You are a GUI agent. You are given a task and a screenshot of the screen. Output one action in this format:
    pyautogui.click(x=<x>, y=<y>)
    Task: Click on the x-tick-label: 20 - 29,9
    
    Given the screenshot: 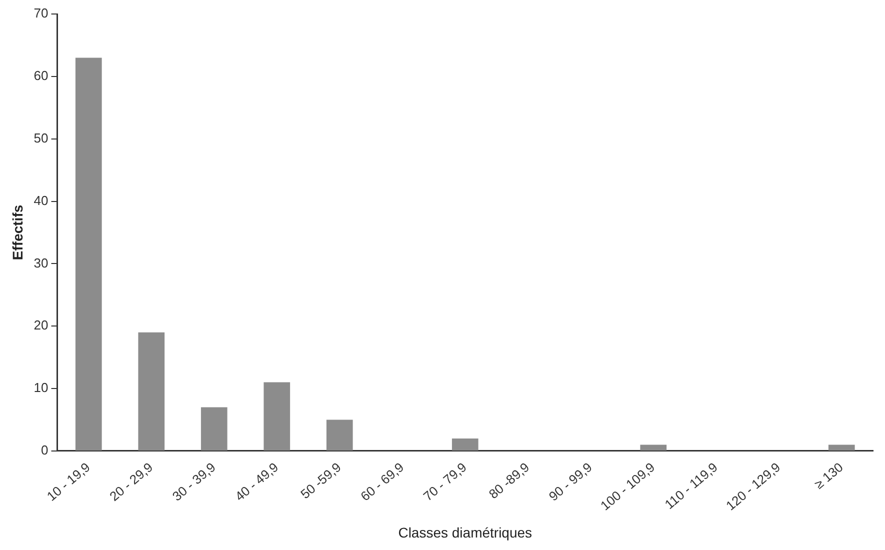 What is the action you would take?
    pyautogui.click(x=131, y=481)
    